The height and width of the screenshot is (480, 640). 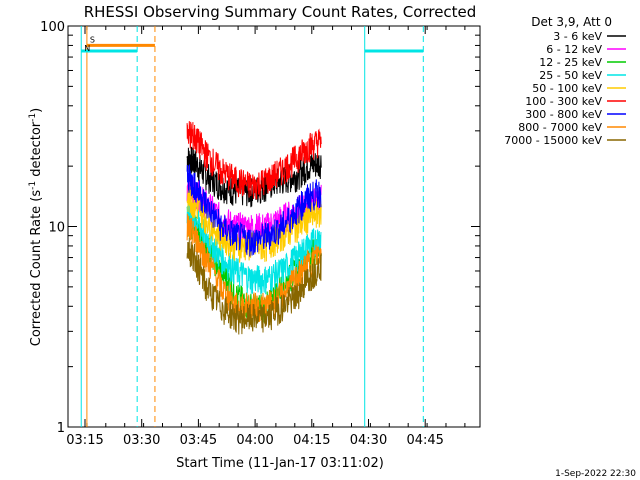 I want to click on x-tick-label: 04:30, so click(x=368, y=440).